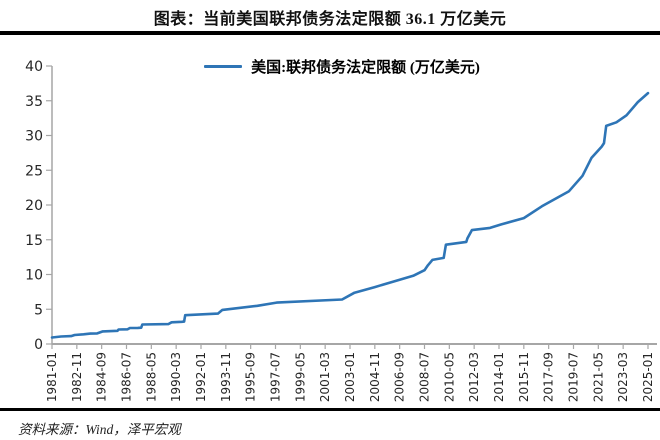  I want to click on top-rule, so click(330, 33).